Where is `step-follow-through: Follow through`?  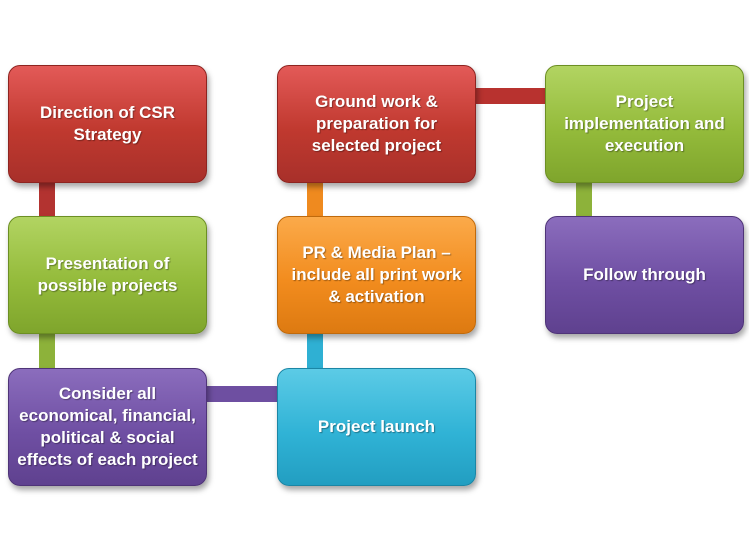
step-follow-through: Follow through is located at coordinates (644, 275).